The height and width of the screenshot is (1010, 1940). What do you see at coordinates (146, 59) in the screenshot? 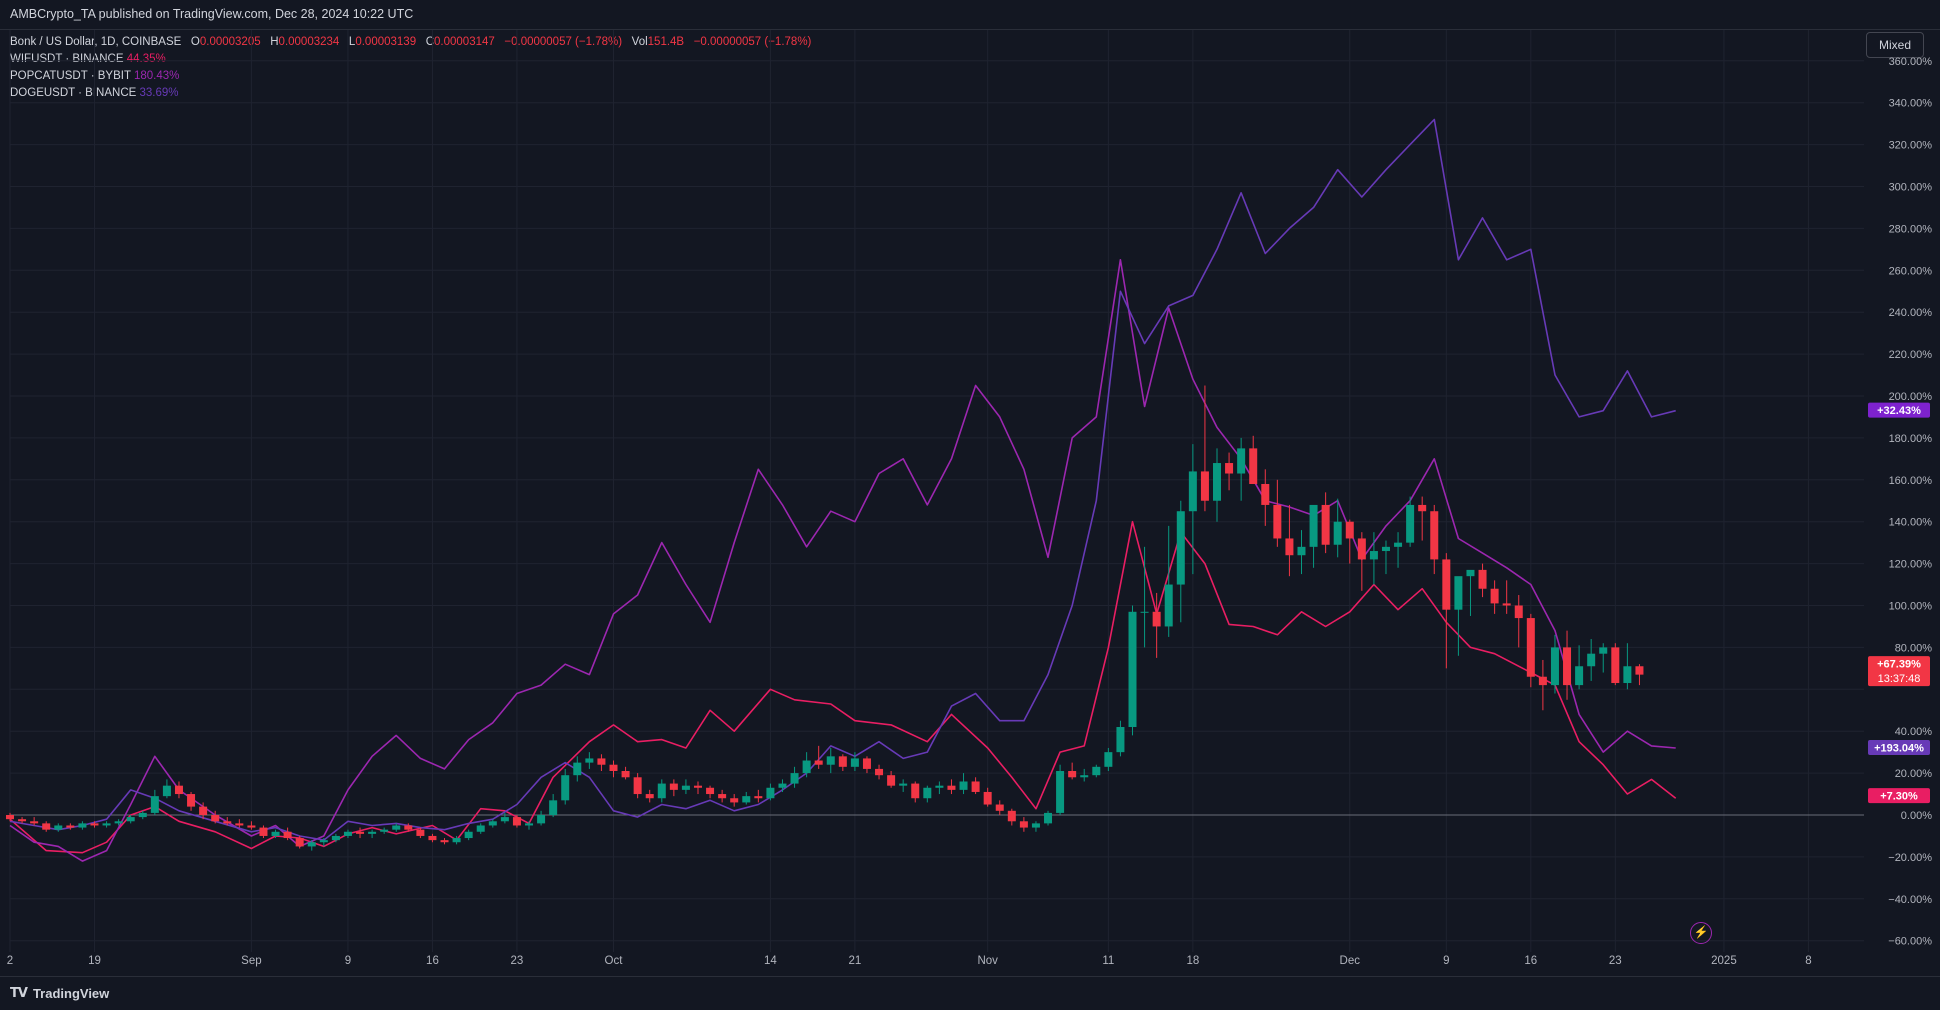
I see `comparison-value: 44.35%` at bounding box center [146, 59].